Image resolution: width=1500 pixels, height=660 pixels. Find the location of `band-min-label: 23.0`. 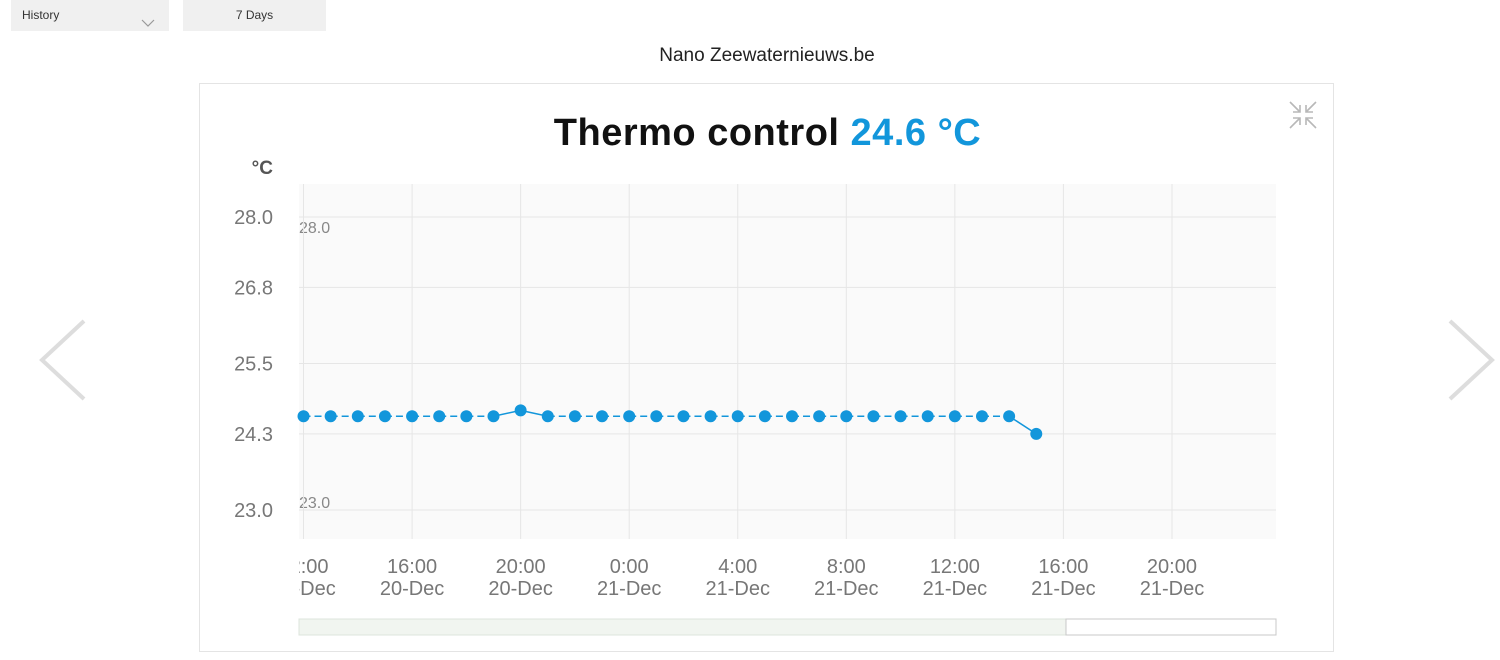

band-min-label: 23.0 is located at coordinates (314, 503).